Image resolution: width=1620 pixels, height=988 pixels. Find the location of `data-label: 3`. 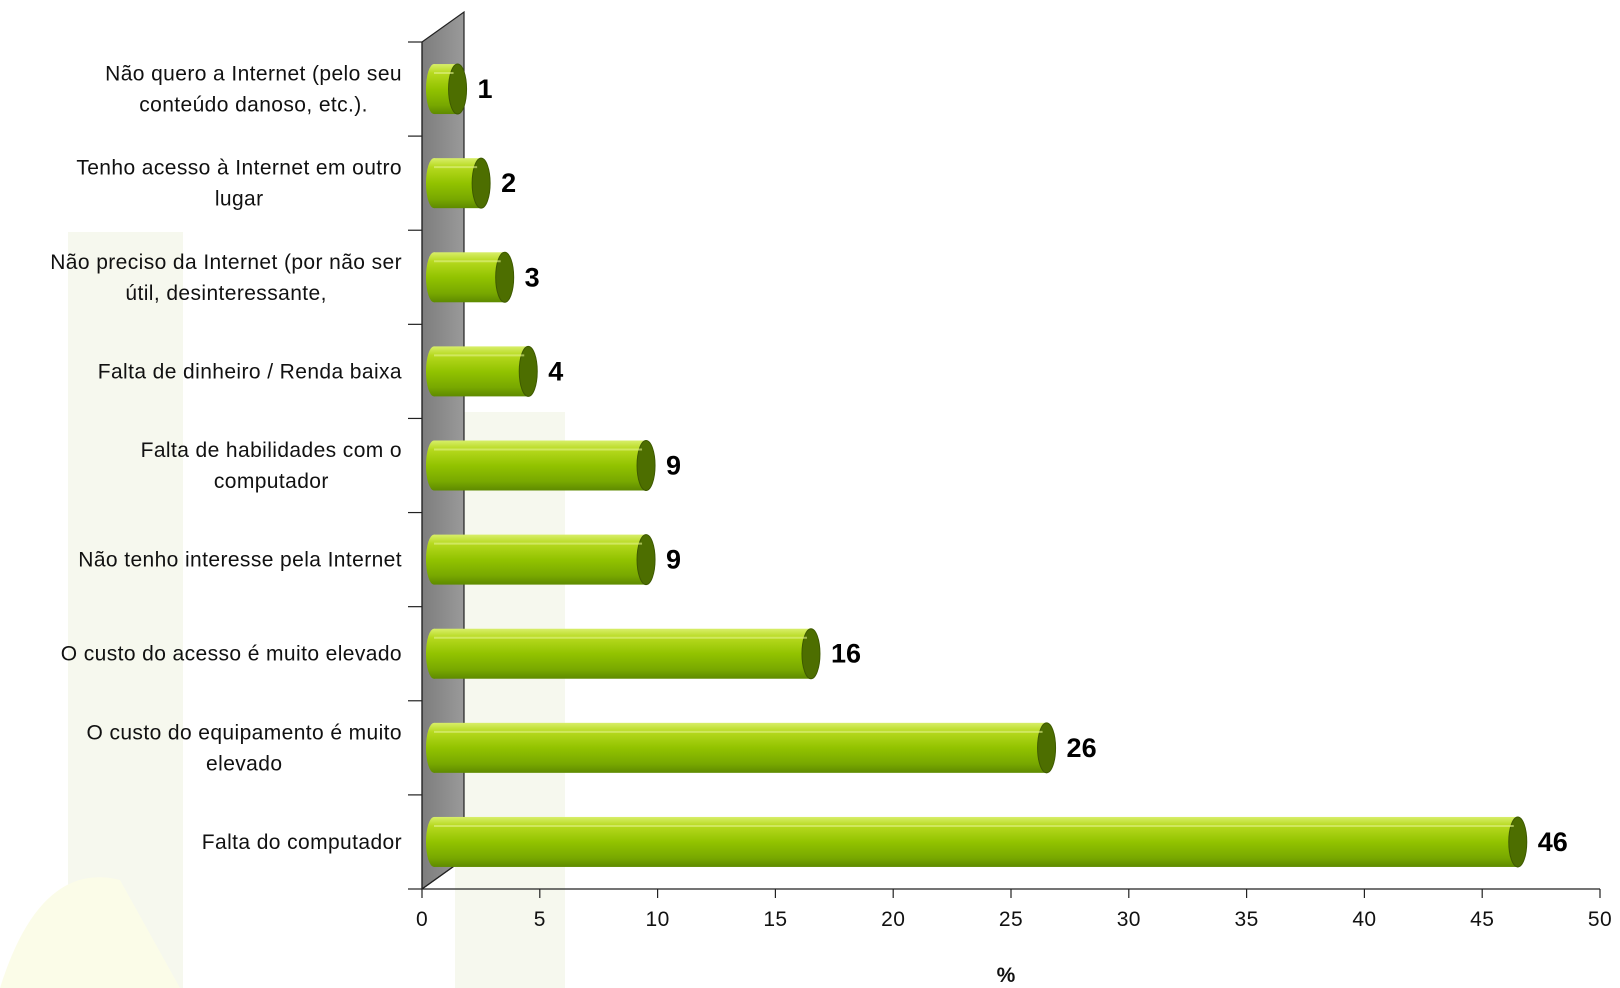

data-label: 3 is located at coordinates (532, 277).